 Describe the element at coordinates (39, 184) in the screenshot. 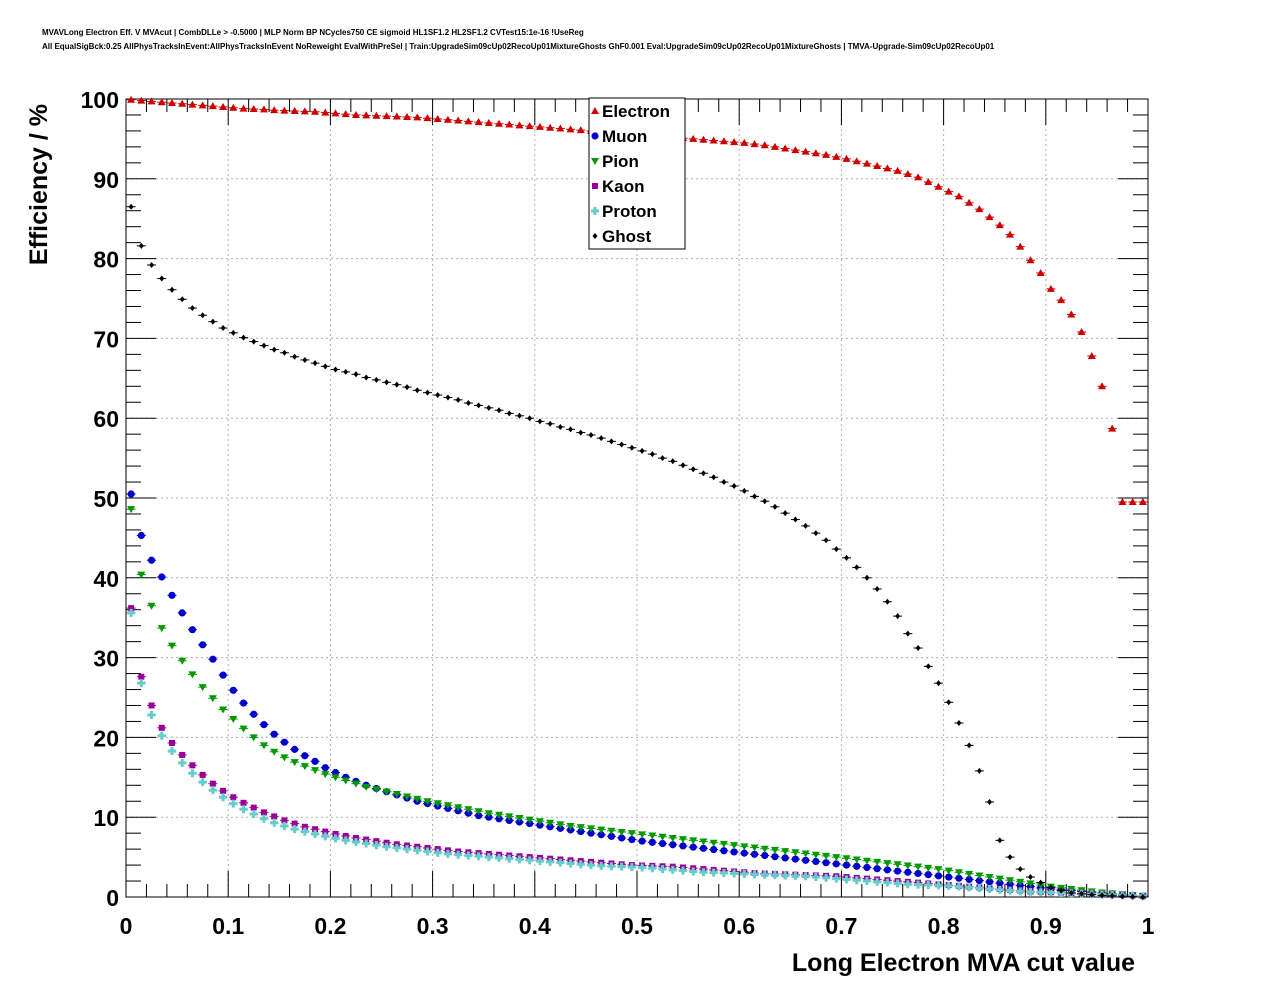

I see `y-axis-title: Efficiency / %` at that location.